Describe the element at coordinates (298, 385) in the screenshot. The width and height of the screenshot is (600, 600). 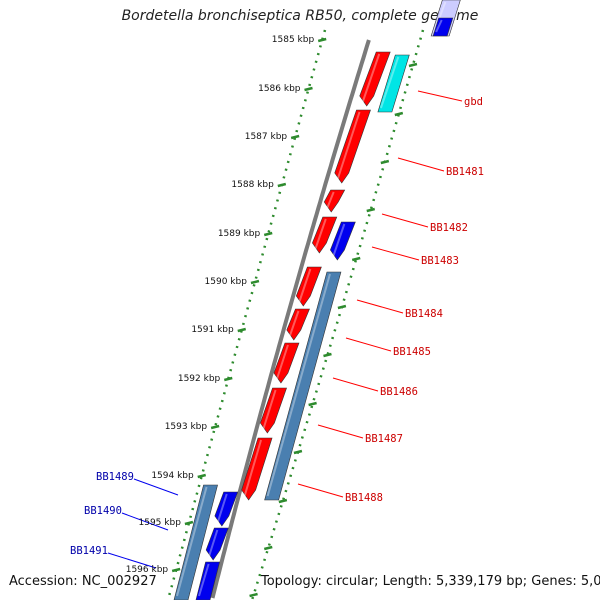
I see `gene-steel-track-highlight` at that location.